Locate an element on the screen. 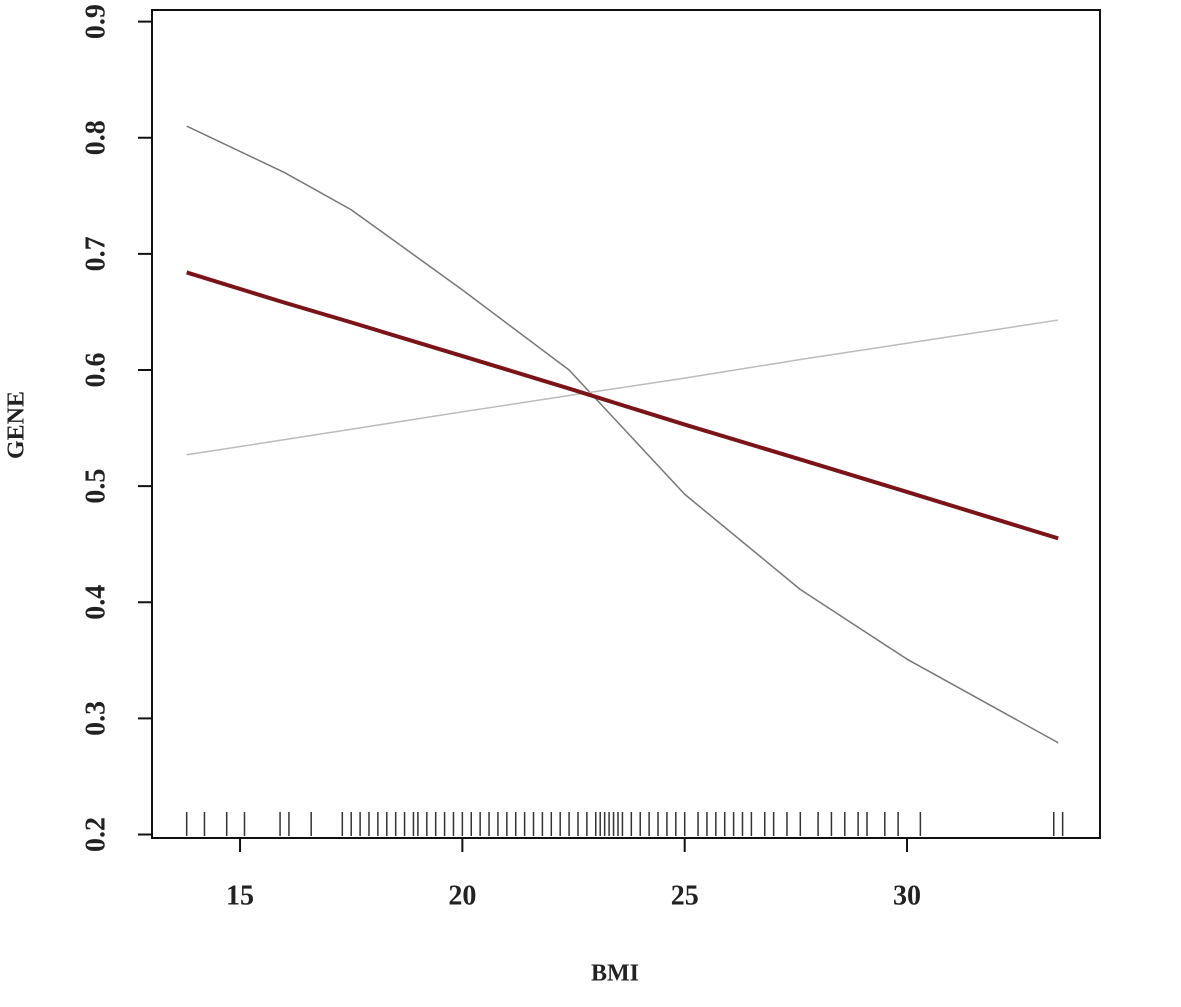 Image resolution: width=1181 pixels, height=1007 pixels. y-tick-label: 0.6 is located at coordinates (95, 370).